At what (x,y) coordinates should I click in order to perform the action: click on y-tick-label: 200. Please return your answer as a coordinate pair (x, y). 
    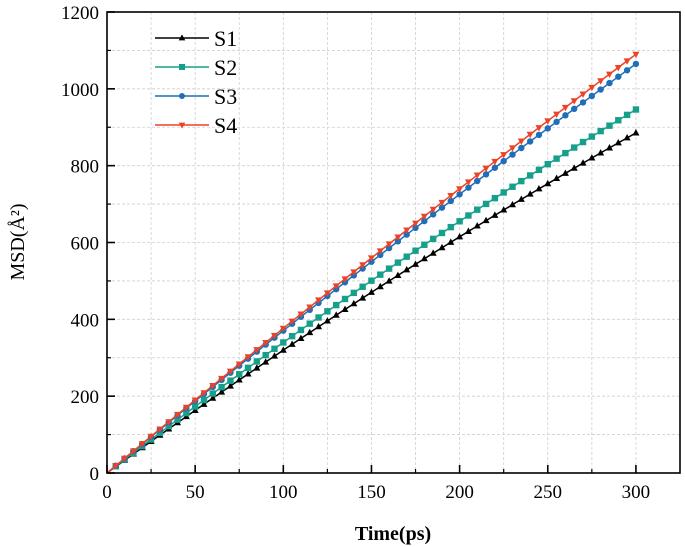
    Looking at the image, I should click on (85, 397).